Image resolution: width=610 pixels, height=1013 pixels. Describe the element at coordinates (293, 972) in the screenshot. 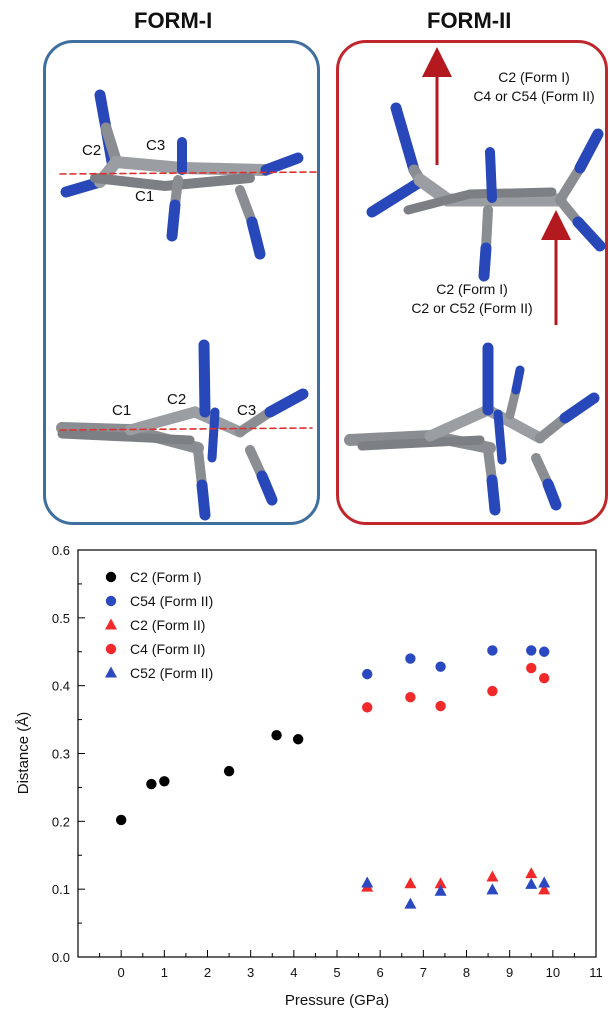

I see `x-tick-label: 4` at that location.